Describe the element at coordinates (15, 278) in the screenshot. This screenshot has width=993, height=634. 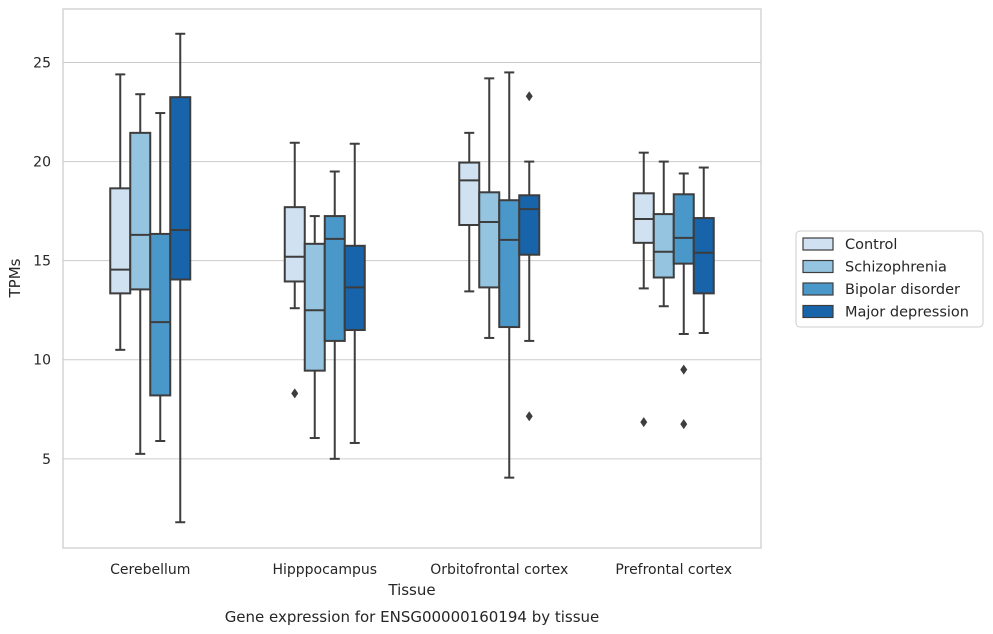
I see `y-axis-title: TPMs` at that location.